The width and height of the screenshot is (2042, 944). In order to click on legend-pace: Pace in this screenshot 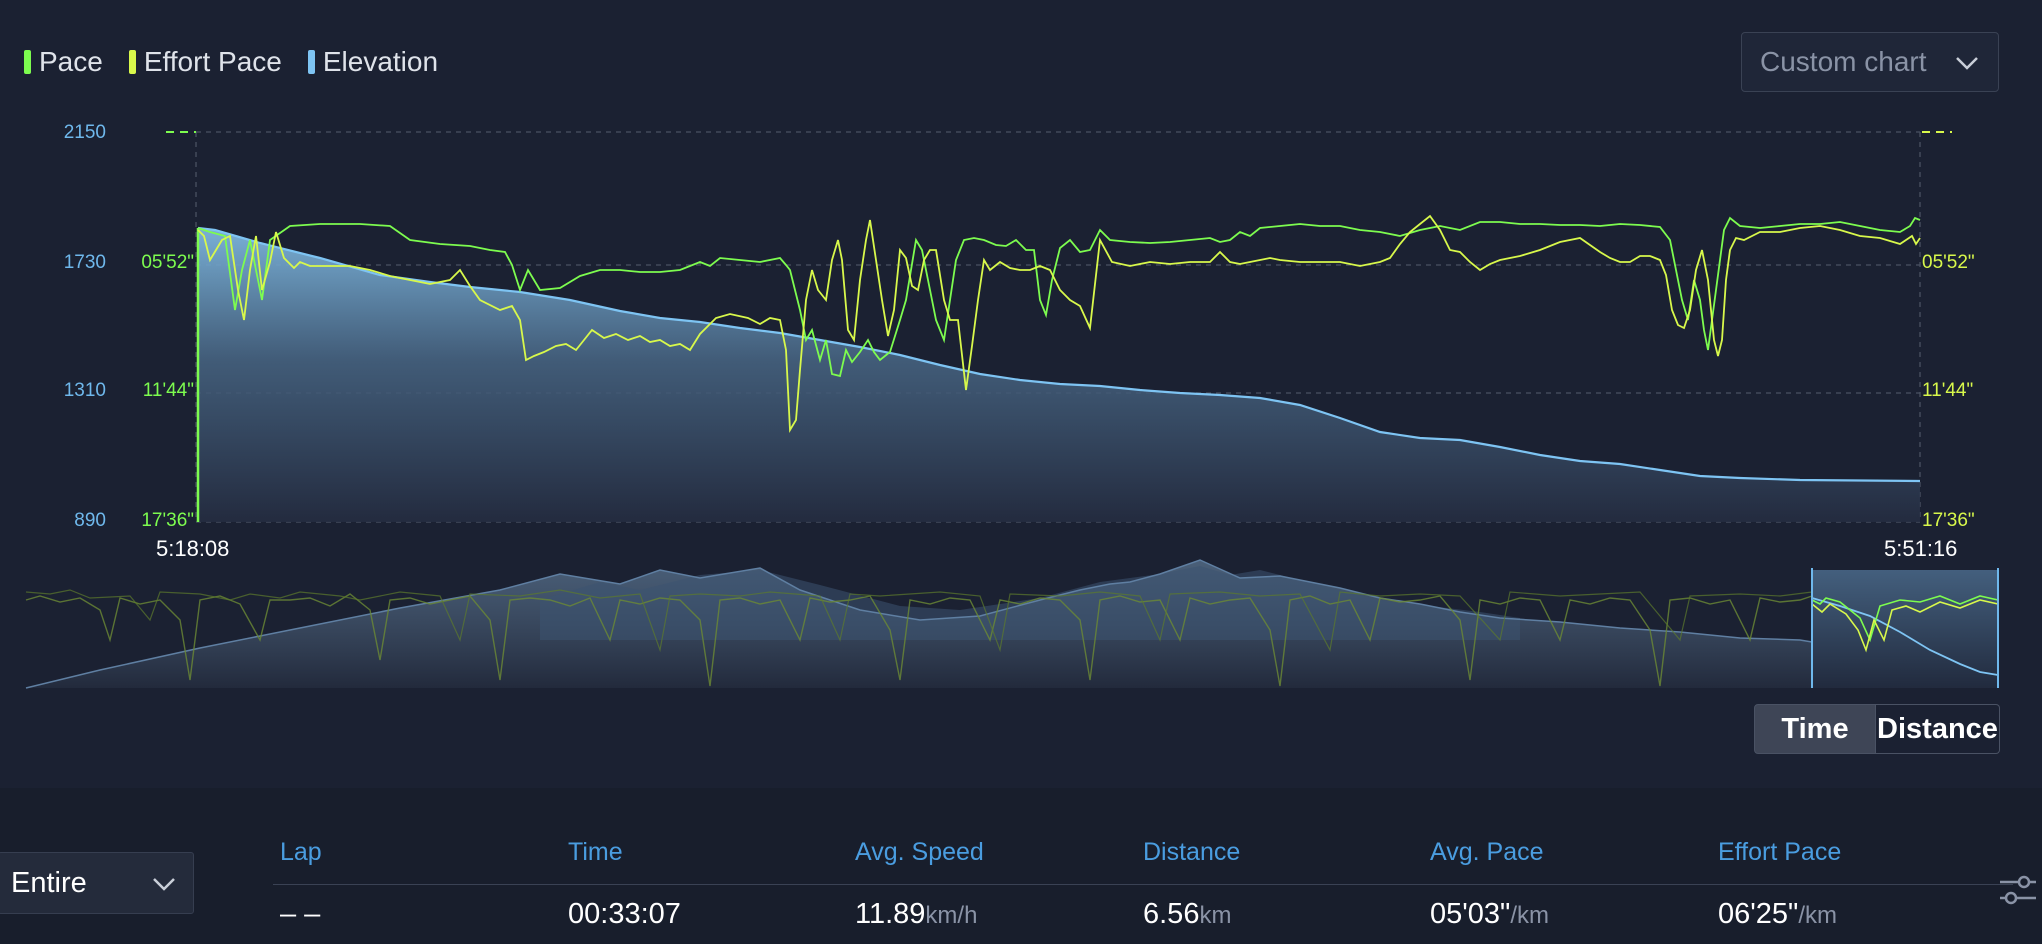, I will do `click(63, 62)`.